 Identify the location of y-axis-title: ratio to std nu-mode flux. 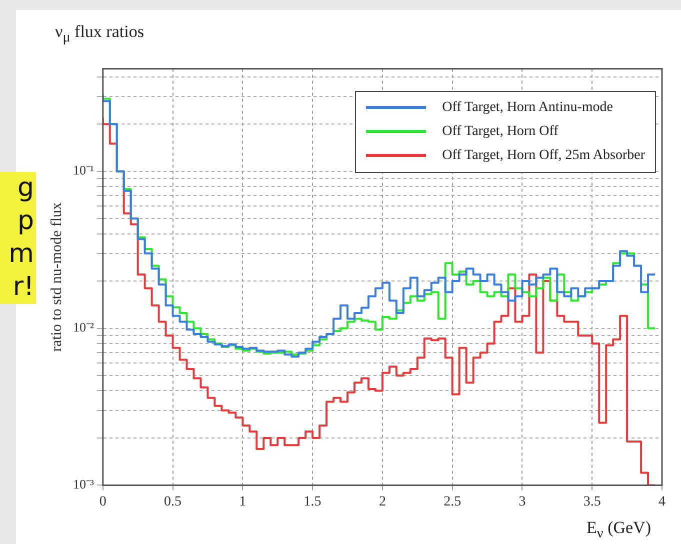
(56, 277).